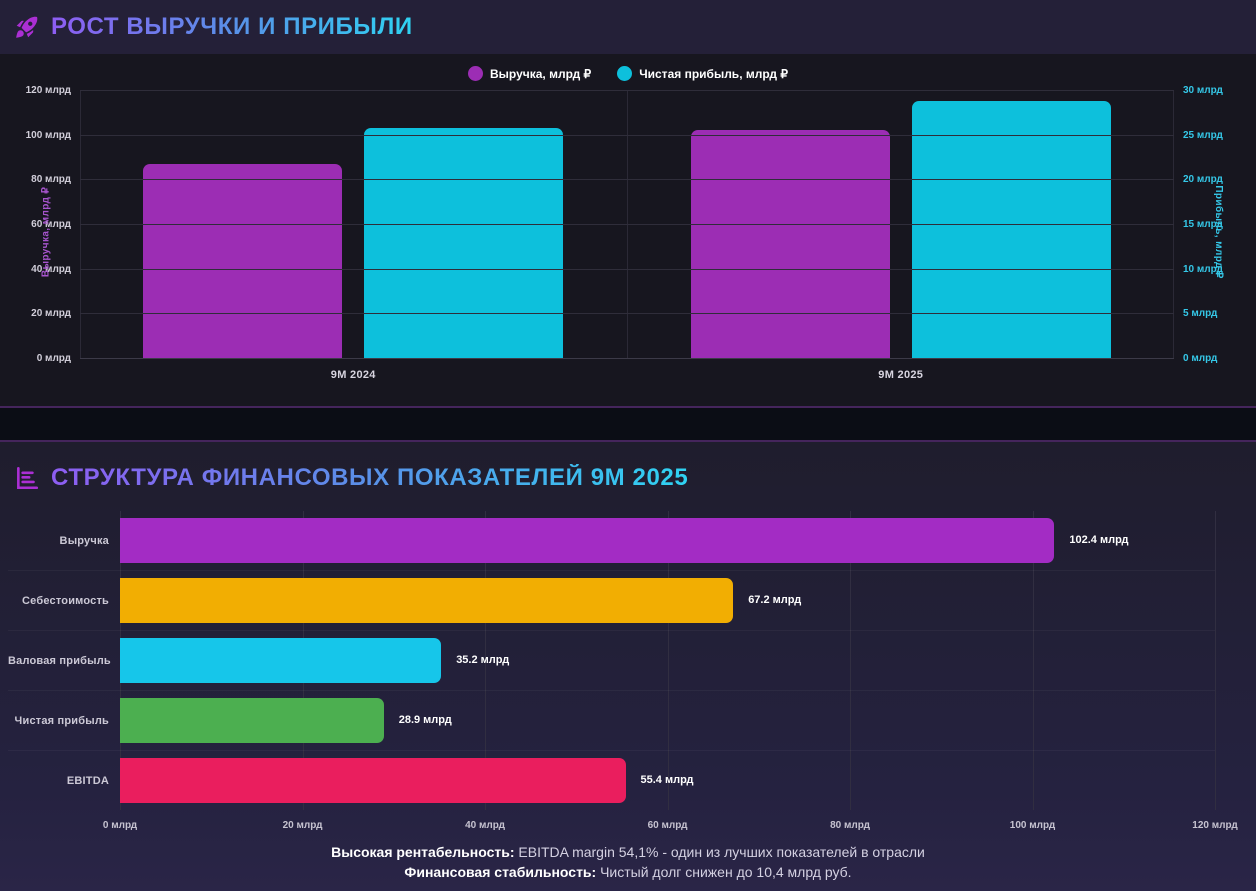 The image size is (1256, 891). What do you see at coordinates (353, 375) in the screenshot?
I see `category-label: 9М 2024` at bounding box center [353, 375].